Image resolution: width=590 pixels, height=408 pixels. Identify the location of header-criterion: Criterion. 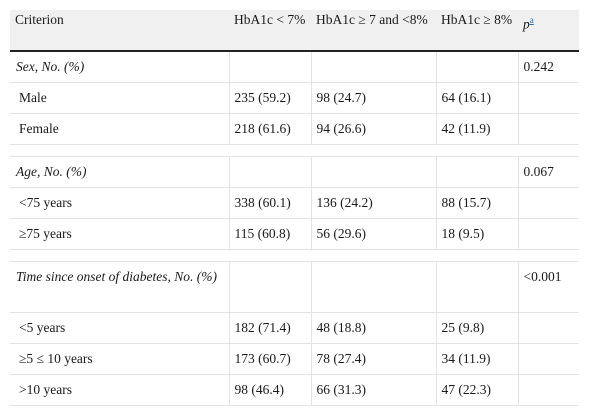
(119, 31).